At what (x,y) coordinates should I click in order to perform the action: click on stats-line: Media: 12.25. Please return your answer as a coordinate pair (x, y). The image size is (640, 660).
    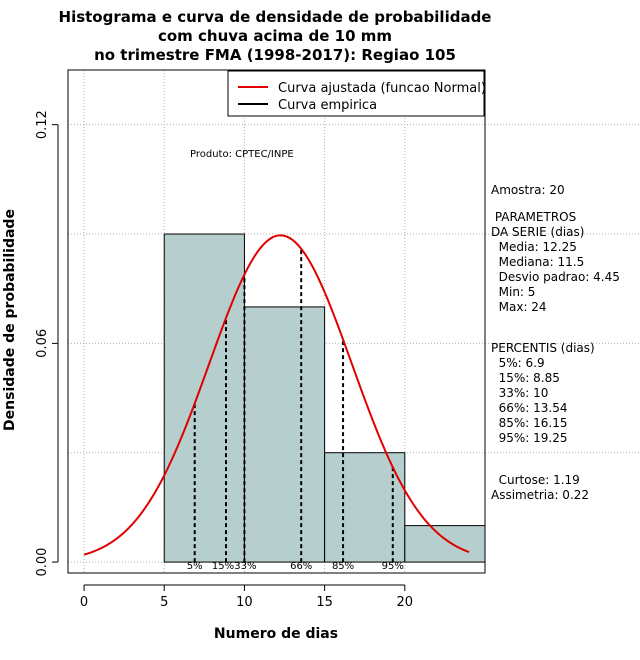
    Looking at the image, I should click on (534, 247).